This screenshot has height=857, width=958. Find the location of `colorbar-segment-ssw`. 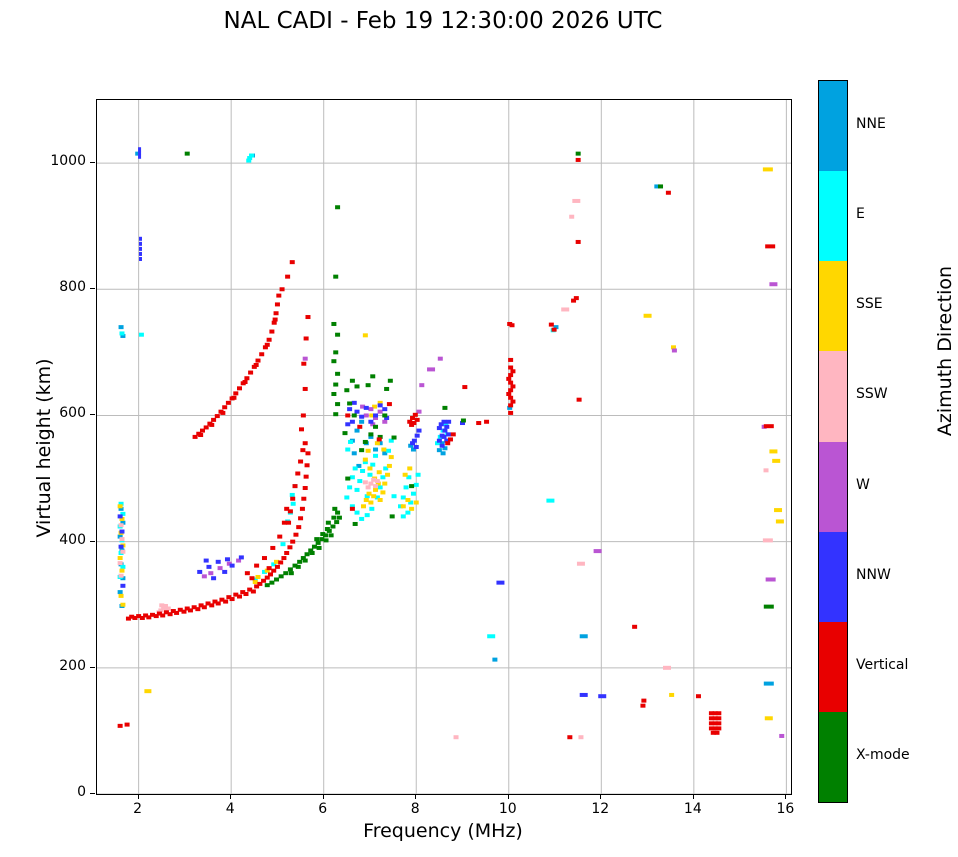

colorbar-segment-ssw is located at coordinates (833, 396).